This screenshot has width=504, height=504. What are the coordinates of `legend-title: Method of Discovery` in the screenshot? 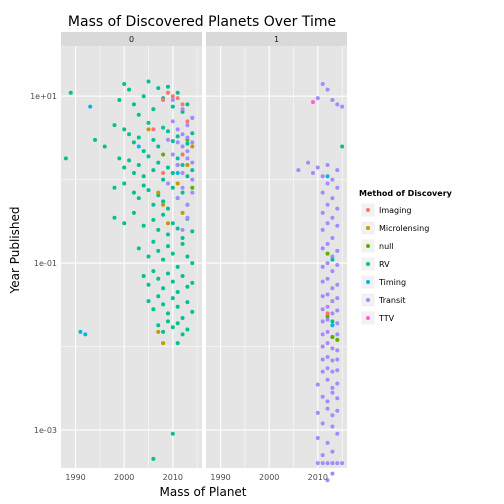 It's located at (406, 193).